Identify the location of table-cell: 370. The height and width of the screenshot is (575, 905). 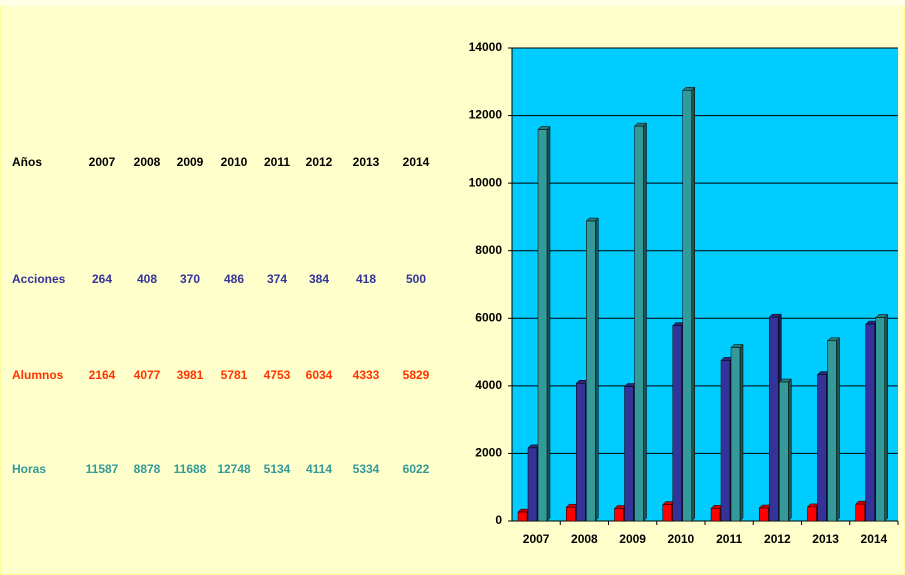
(190, 279).